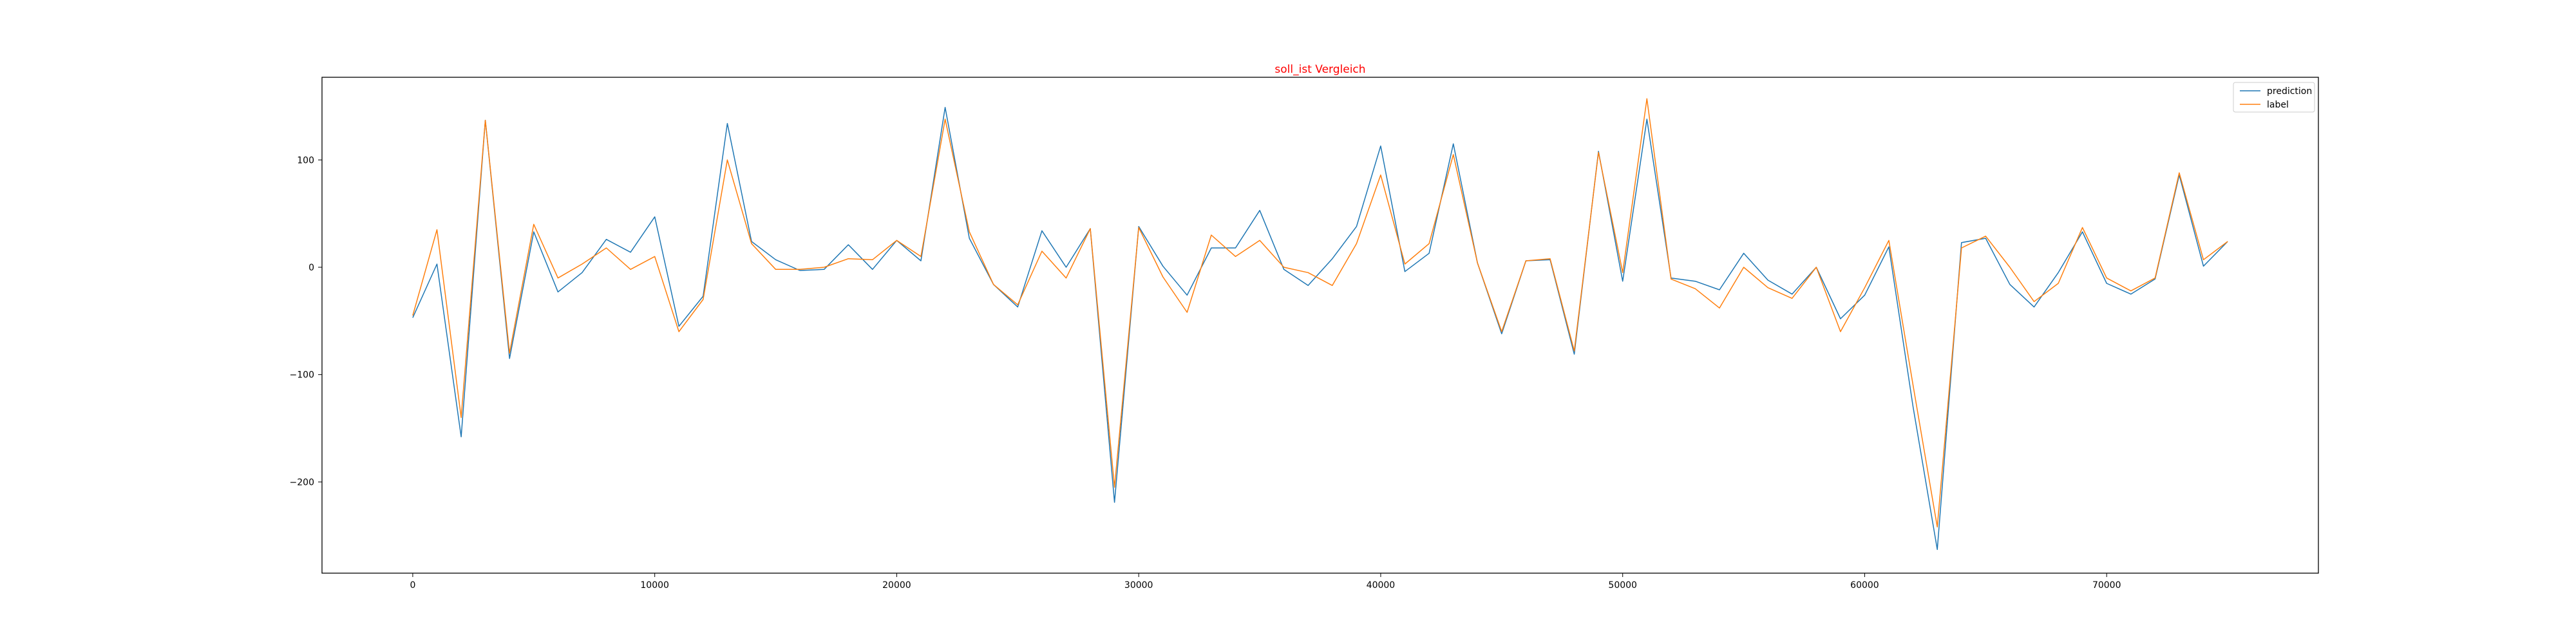 The height and width of the screenshot is (644, 2576). Describe the element at coordinates (1382, 586) in the screenshot. I see `x-tick-label: 40000` at that location.